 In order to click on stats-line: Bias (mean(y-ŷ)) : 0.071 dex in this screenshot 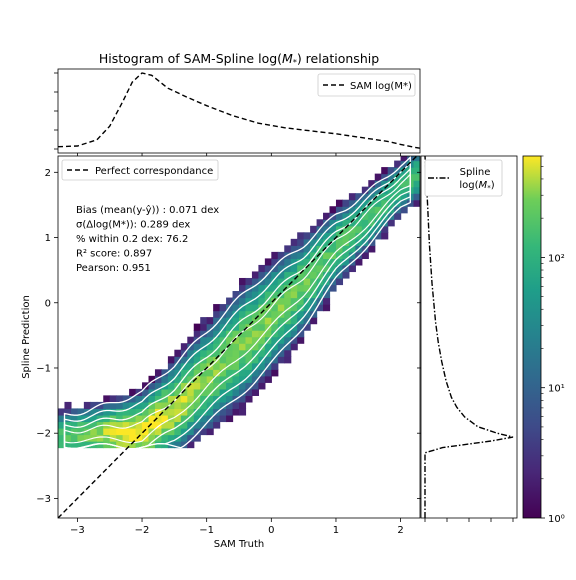, I will do `click(147, 210)`.